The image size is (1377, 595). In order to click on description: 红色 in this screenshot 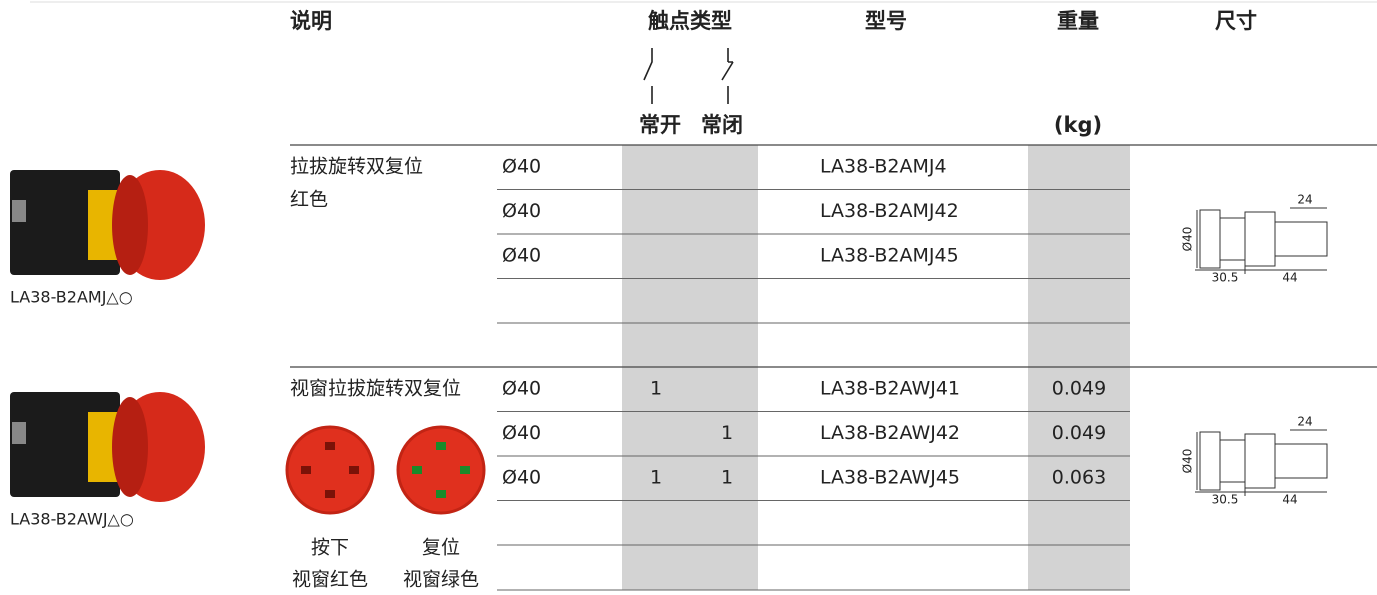, I will do `click(309, 200)`.